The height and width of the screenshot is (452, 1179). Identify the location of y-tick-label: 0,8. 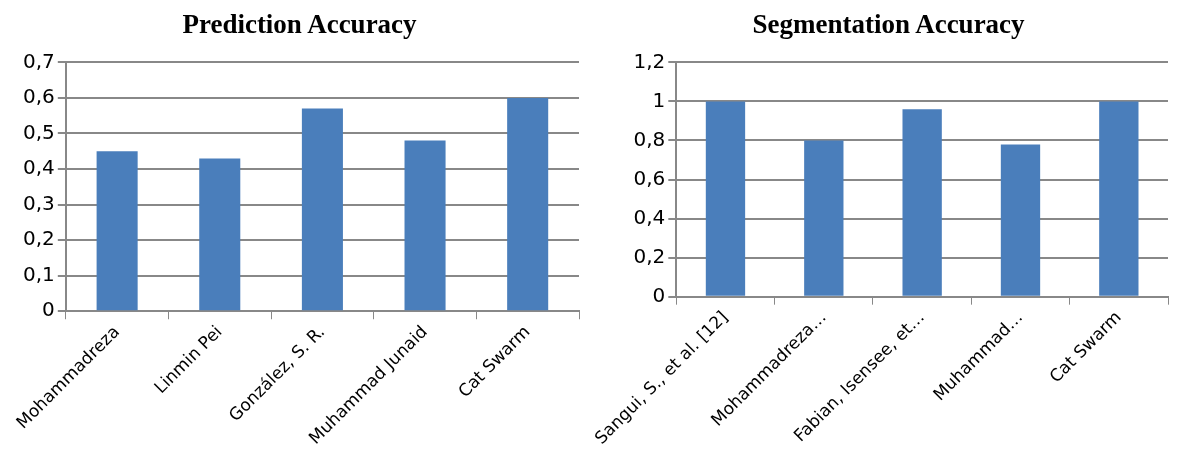
(649, 138).